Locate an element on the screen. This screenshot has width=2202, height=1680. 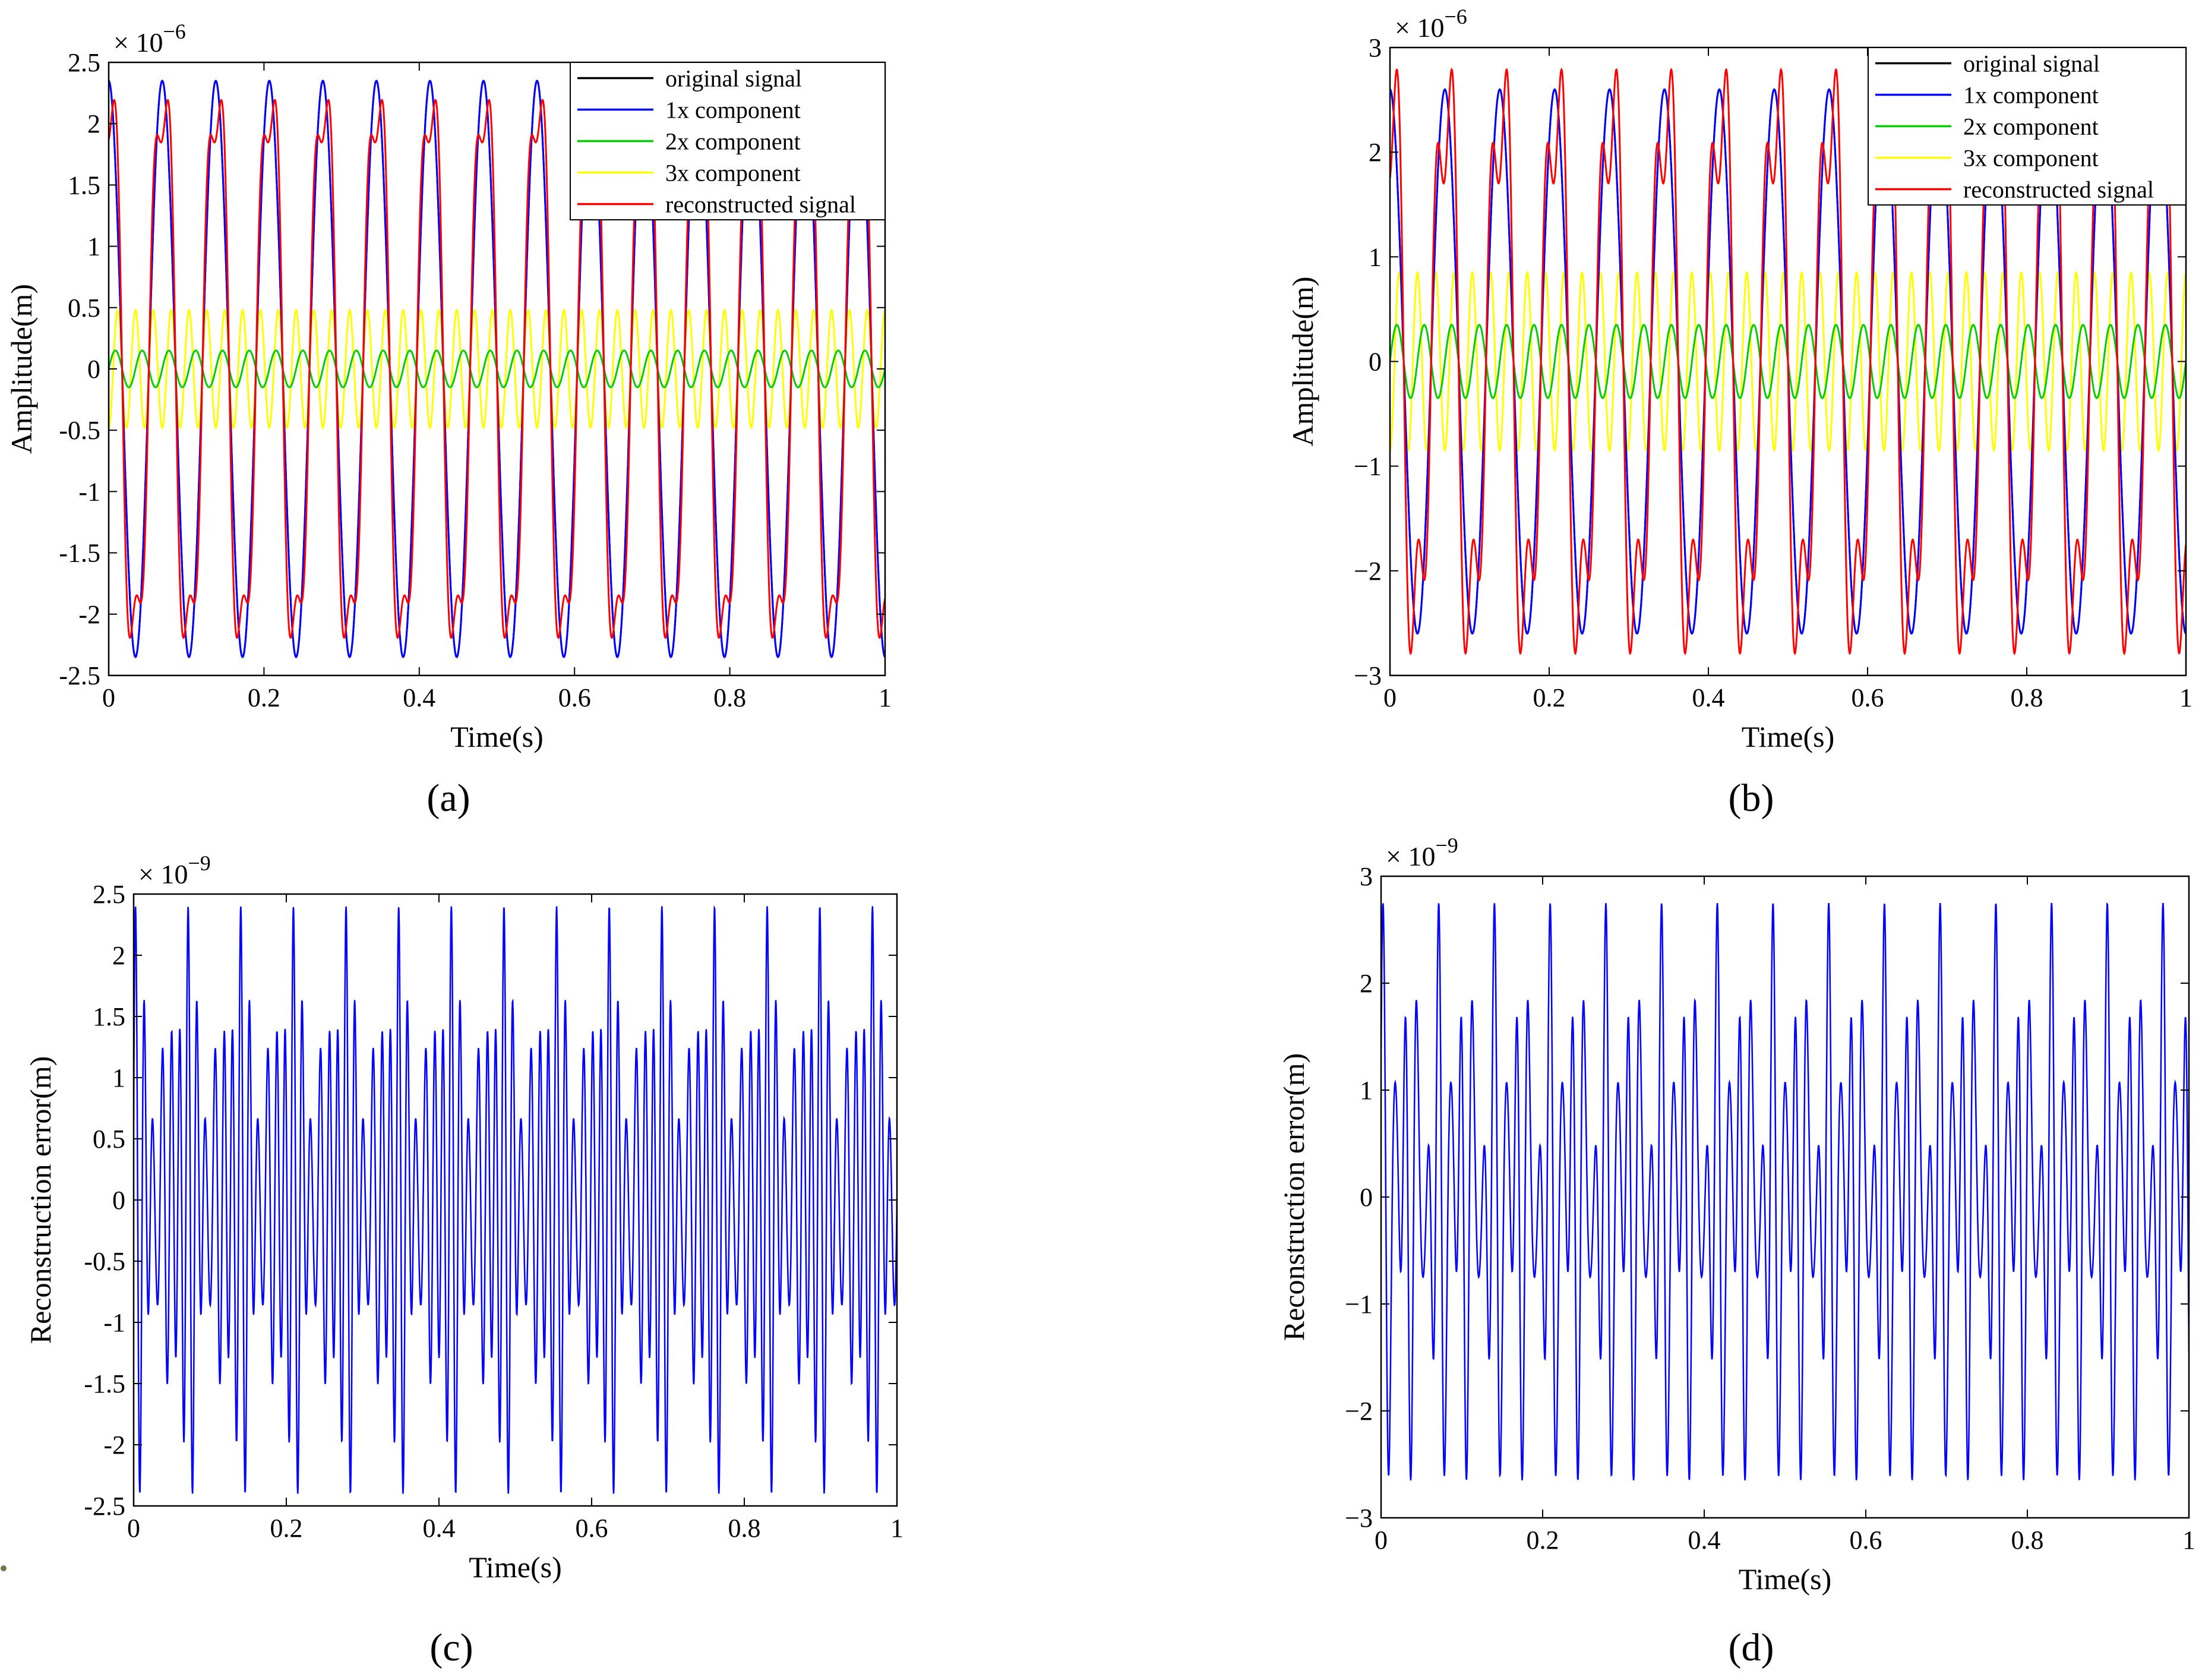
y-tick-label-a: 1 is located at coordinates (93, 246).